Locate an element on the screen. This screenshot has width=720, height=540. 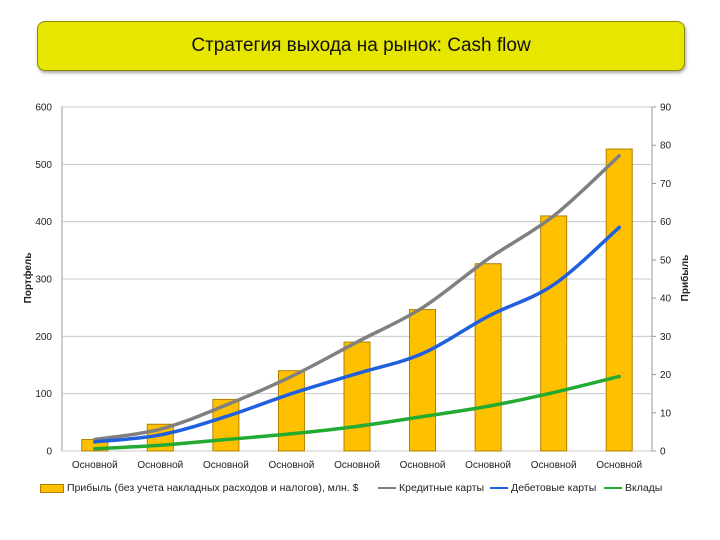
legend-item-debit: Дебетовые карты is located at coordinates (543, 488).